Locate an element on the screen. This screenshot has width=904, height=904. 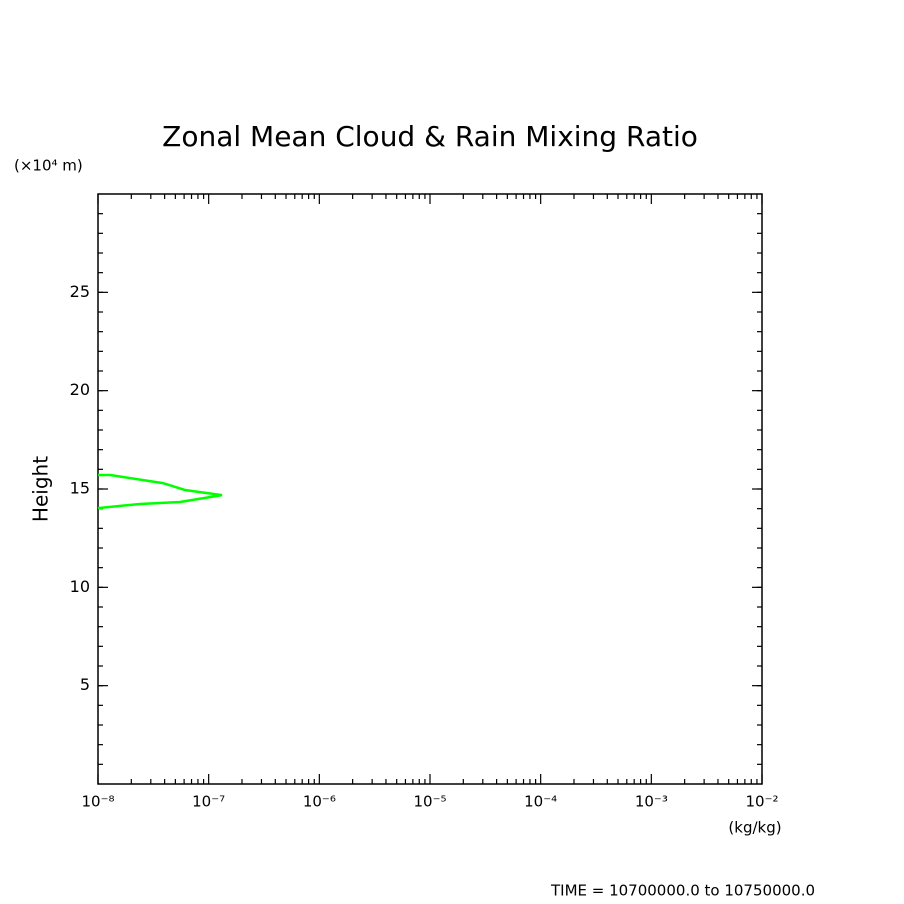
y-tick-label: 5 is located at coordinates (85, 684).